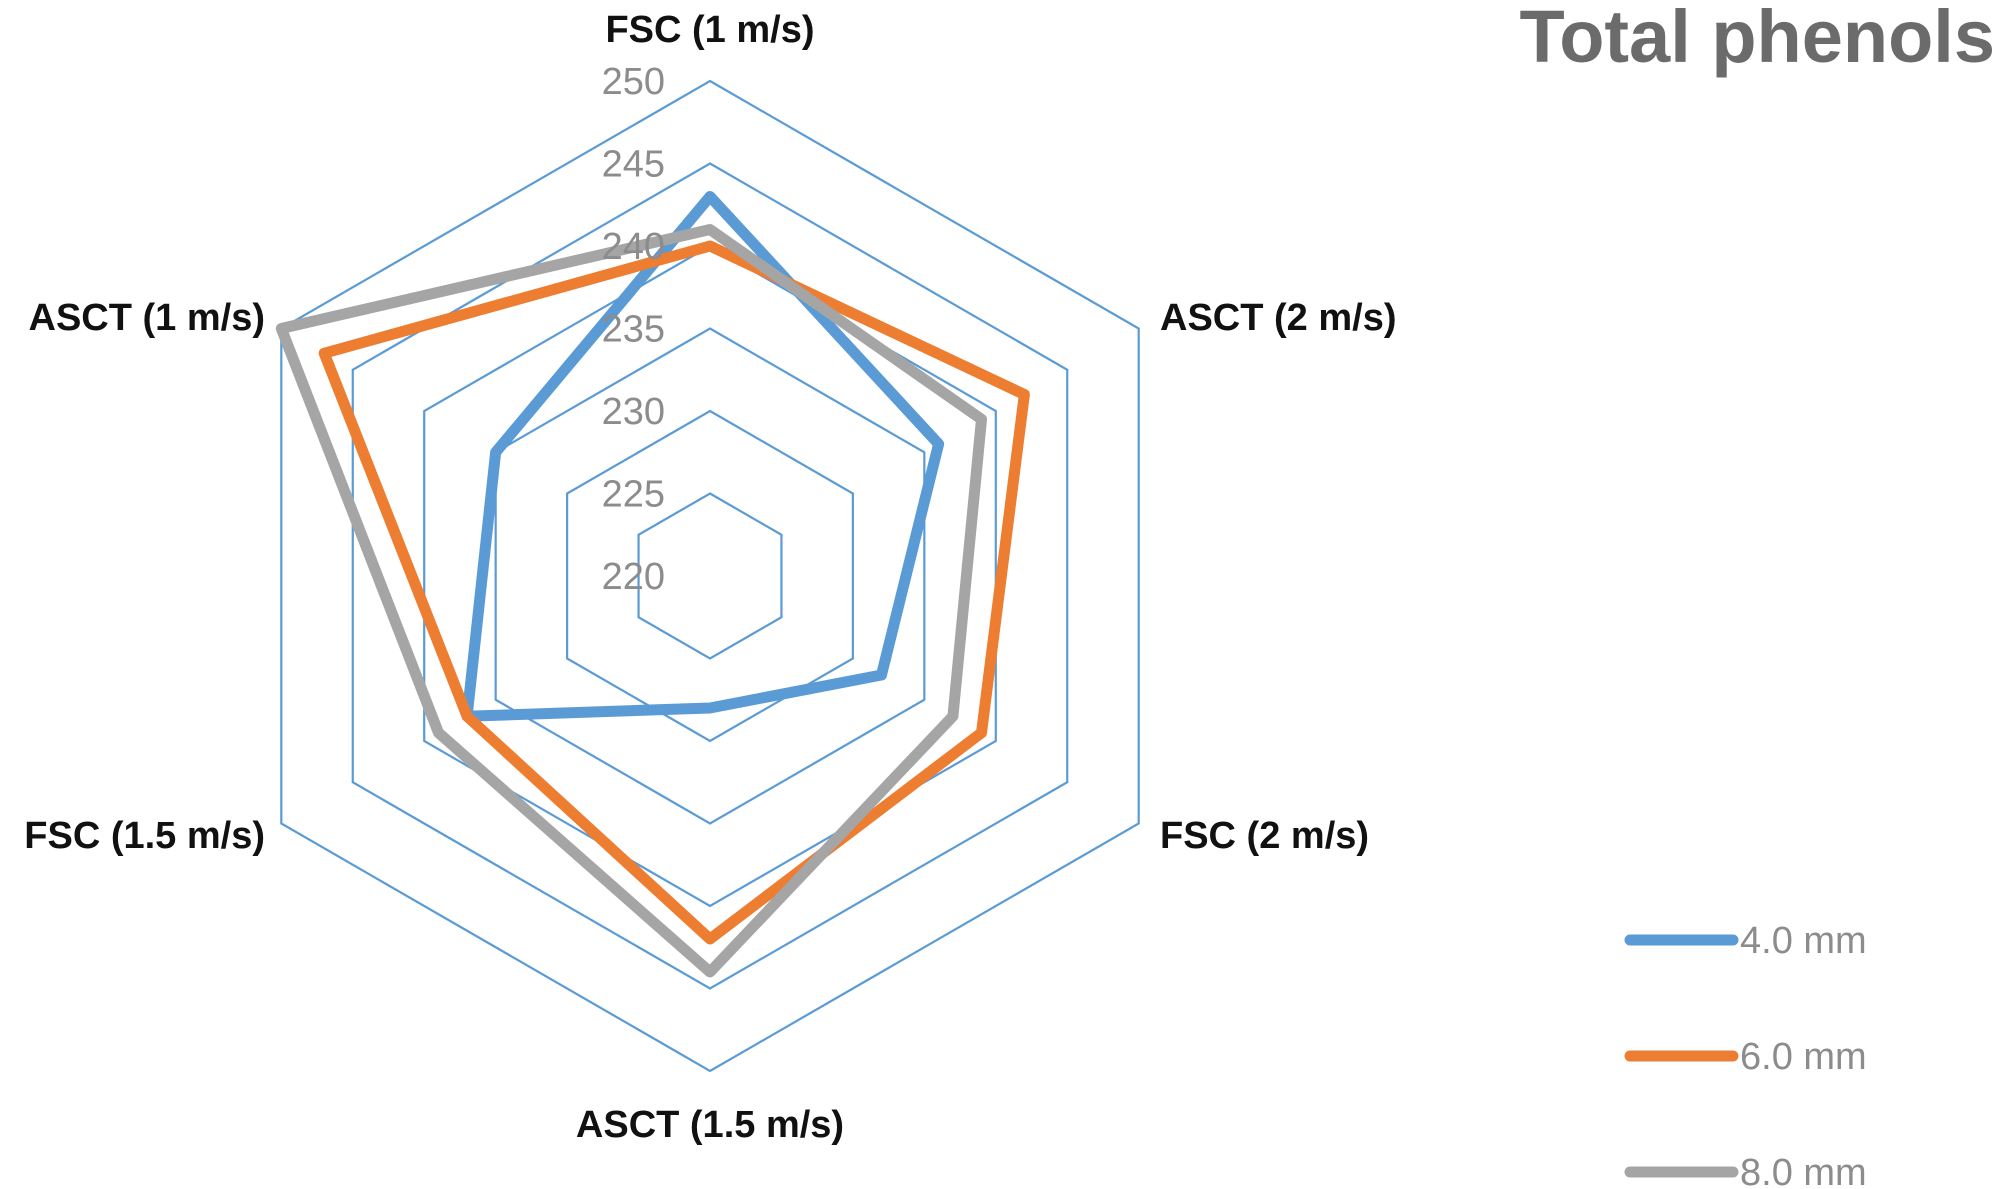 This screenshot has height=1189, width=2008. I want to click on tick-label: 235, so click(633, 330).